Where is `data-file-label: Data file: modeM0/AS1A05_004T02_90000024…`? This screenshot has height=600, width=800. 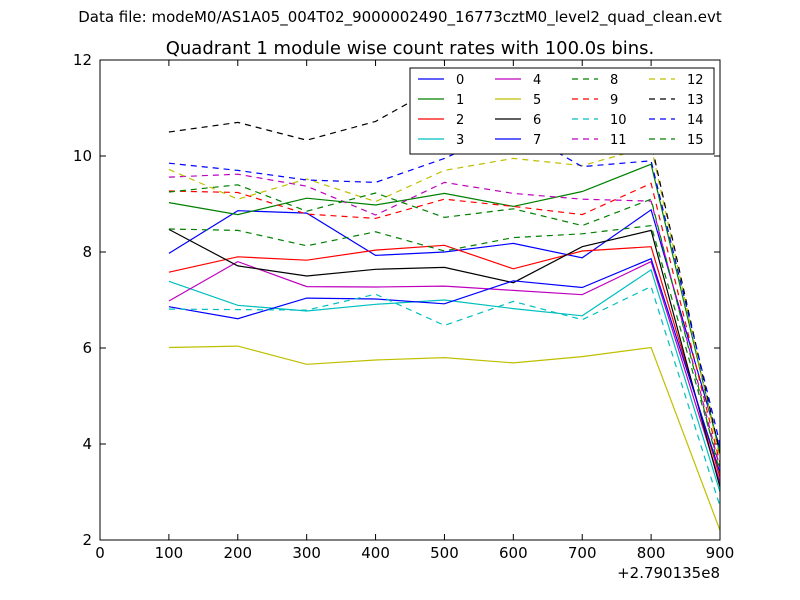 data-file-label: Data file: modeM0/AS1A05_004T02_90000024… is located at coordinates (400, 17).